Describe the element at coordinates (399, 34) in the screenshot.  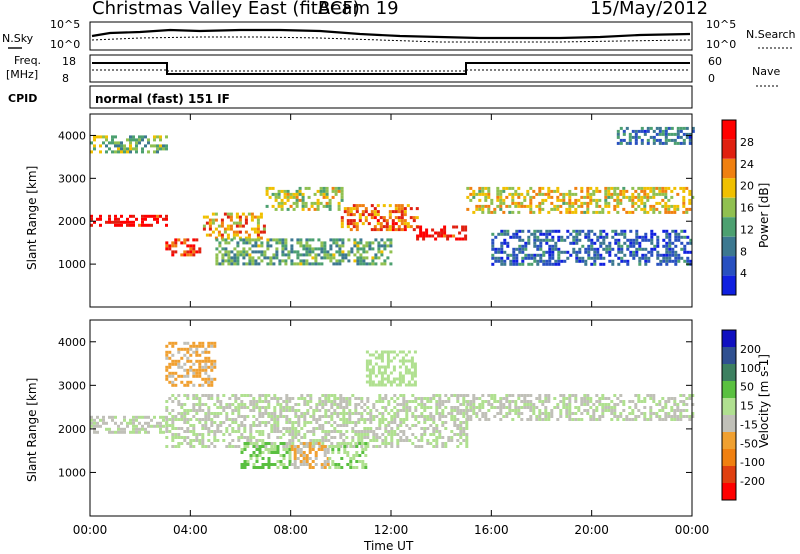
I see `noise-panel: N.Sky 10^5 10^0 10^5 10^0 N.Search` at that location.